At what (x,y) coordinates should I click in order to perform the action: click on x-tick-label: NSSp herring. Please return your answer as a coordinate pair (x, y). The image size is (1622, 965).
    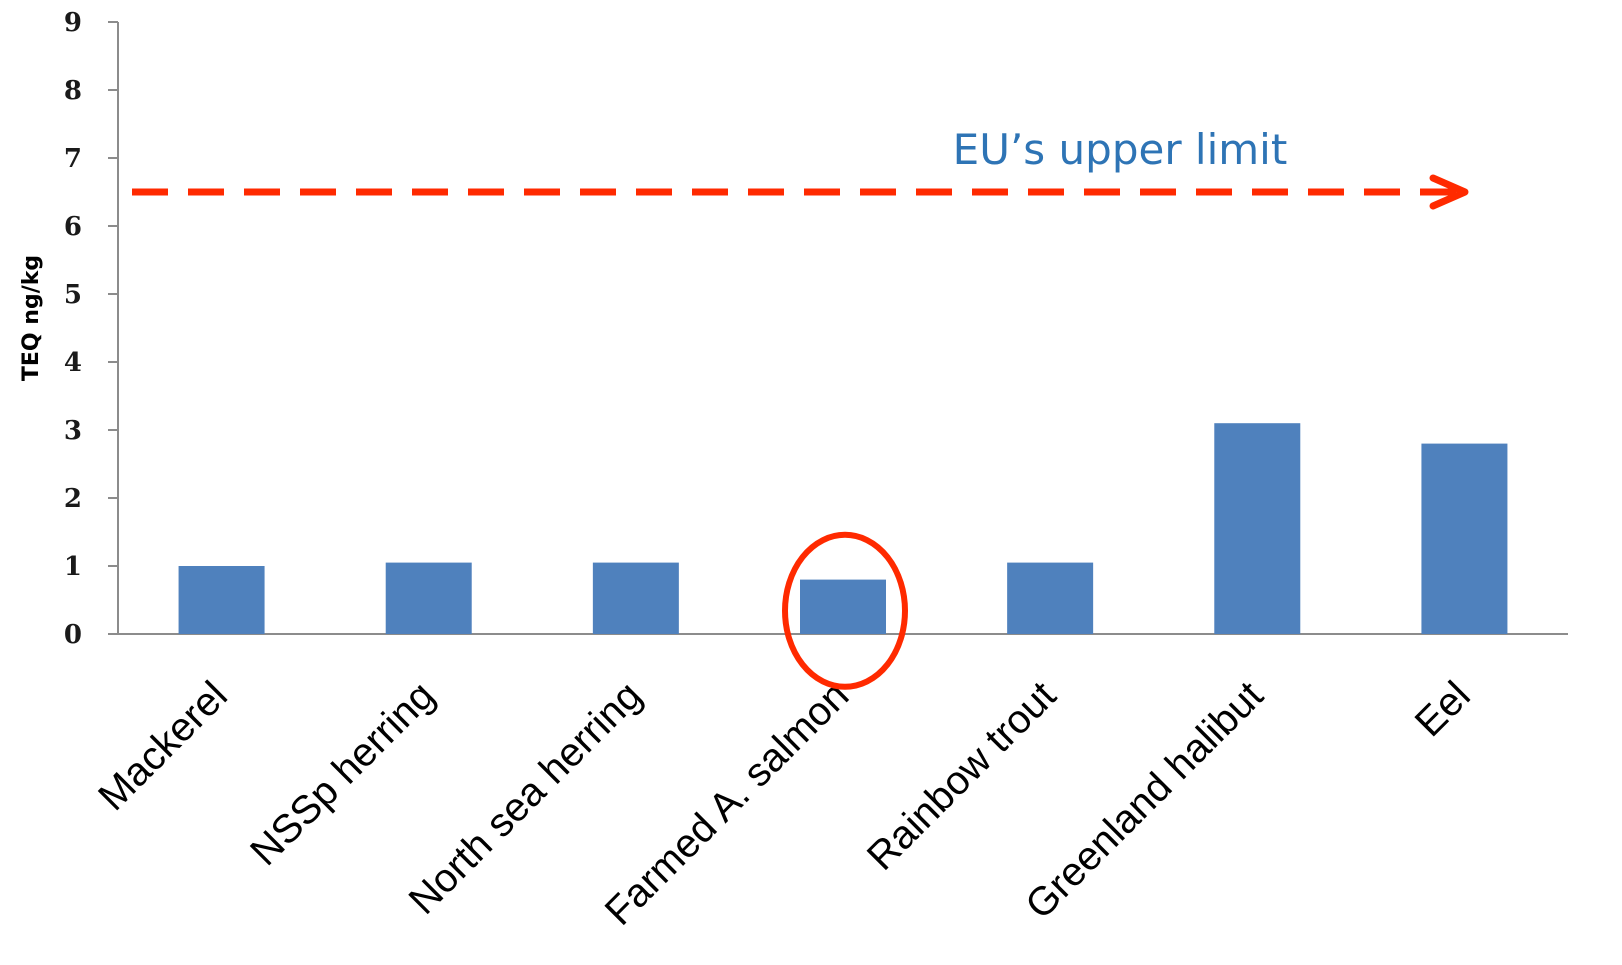
    Looking at the image, I should click on (342, 773).